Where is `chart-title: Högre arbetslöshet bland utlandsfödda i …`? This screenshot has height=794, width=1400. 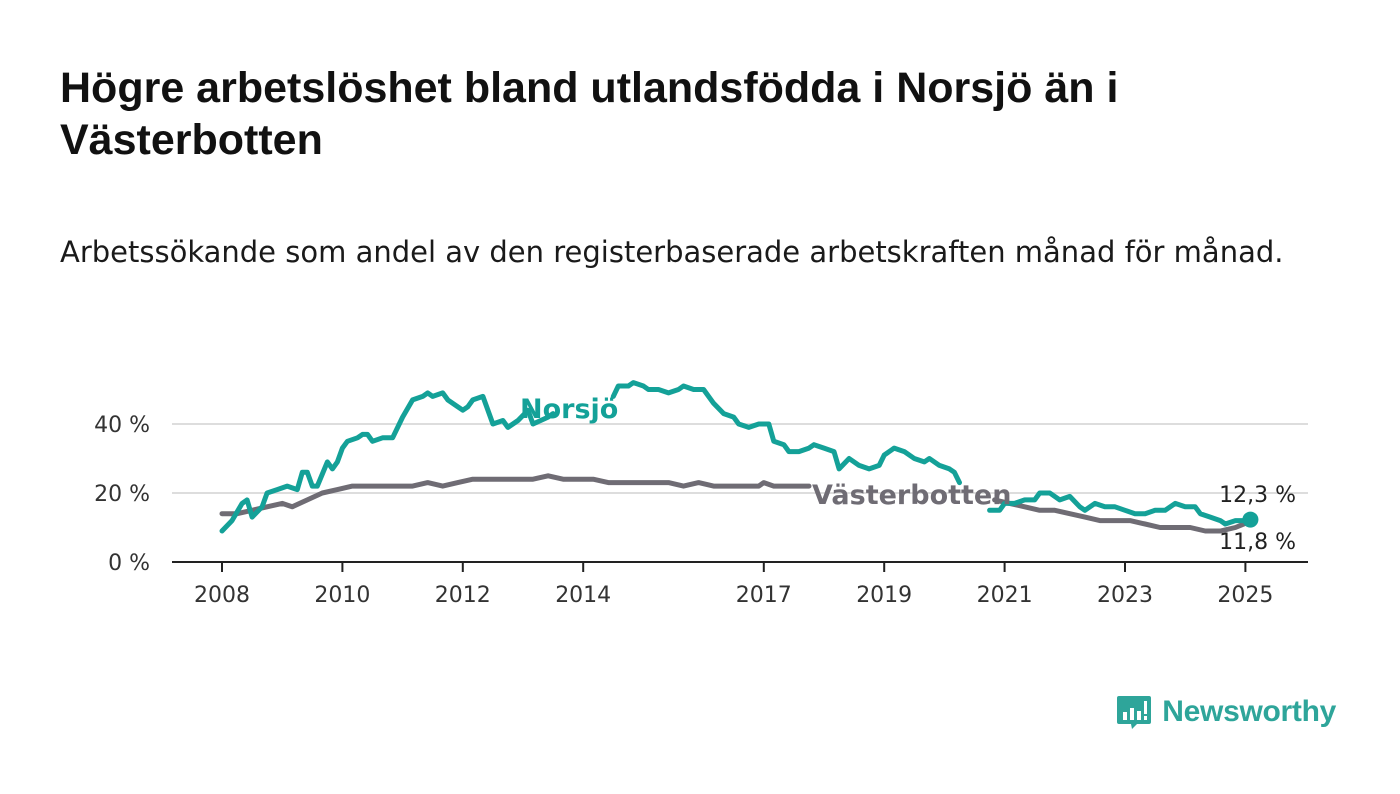 chart-title: Högre arbetslöshet bland utlandsfödda i … is located at coordinates (589, 114).